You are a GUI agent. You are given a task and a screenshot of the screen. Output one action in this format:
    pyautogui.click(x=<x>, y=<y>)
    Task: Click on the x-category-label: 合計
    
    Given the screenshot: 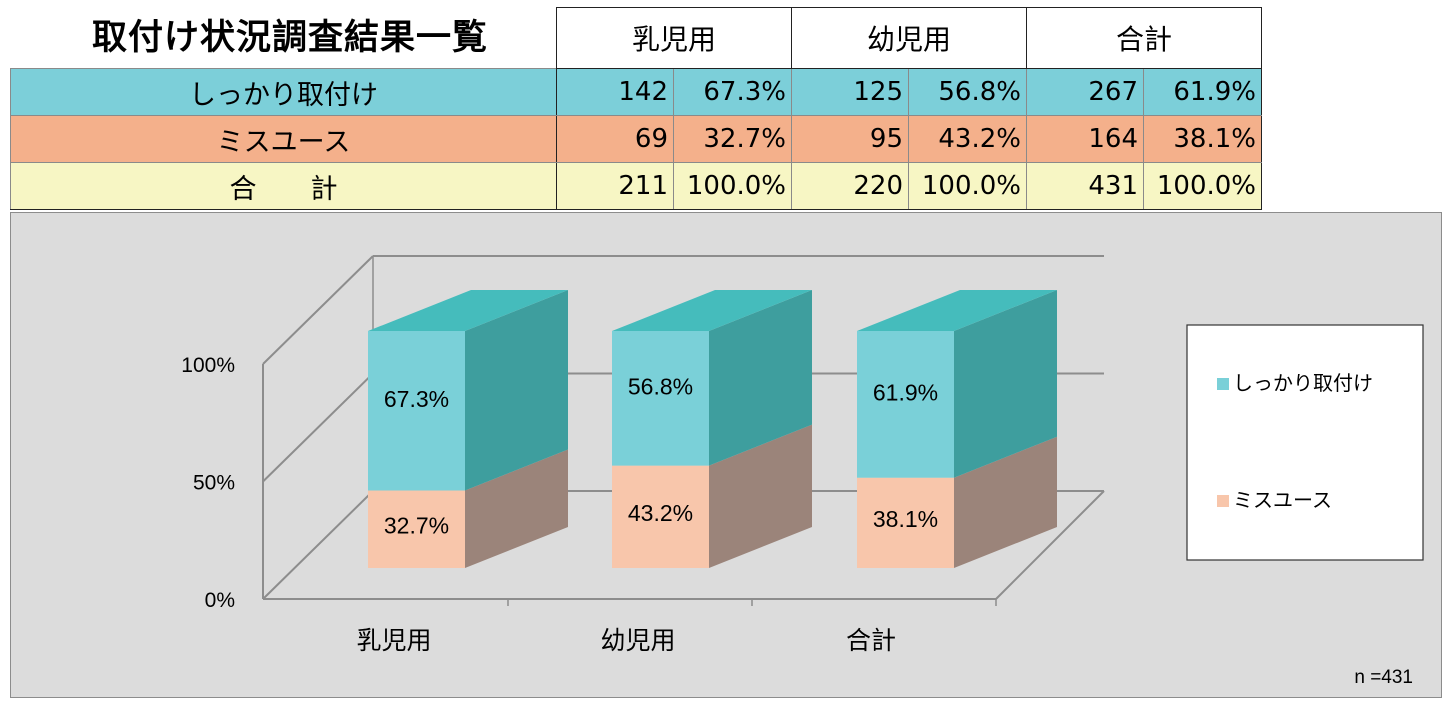 What is the action you would take?
    pyautogui.click(x=871, y=640)
    